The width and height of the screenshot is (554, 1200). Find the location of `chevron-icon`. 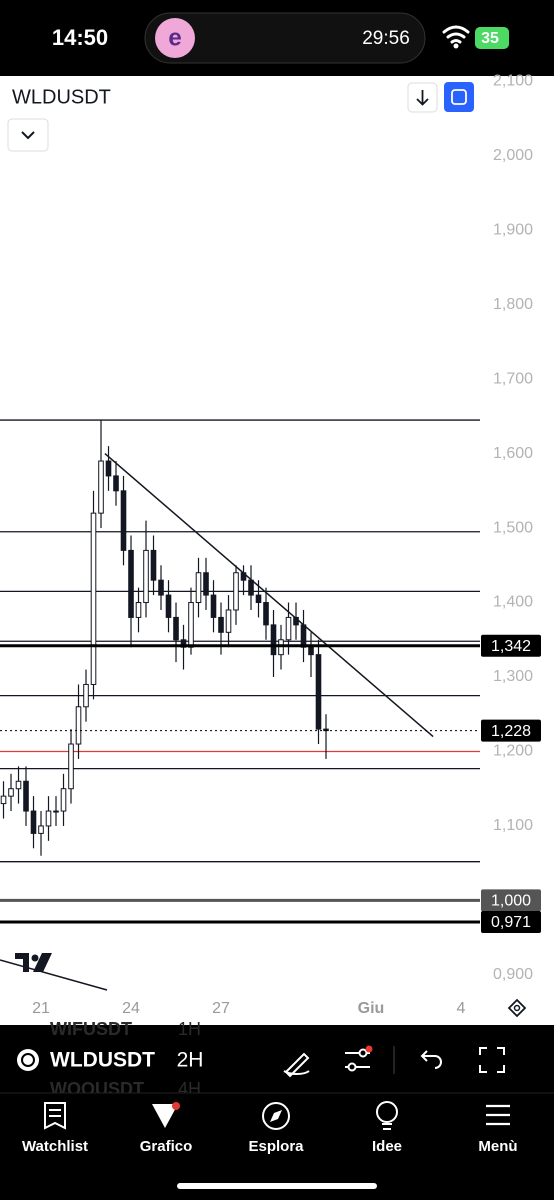

chevron-icon is located at coordinates (28, 135).